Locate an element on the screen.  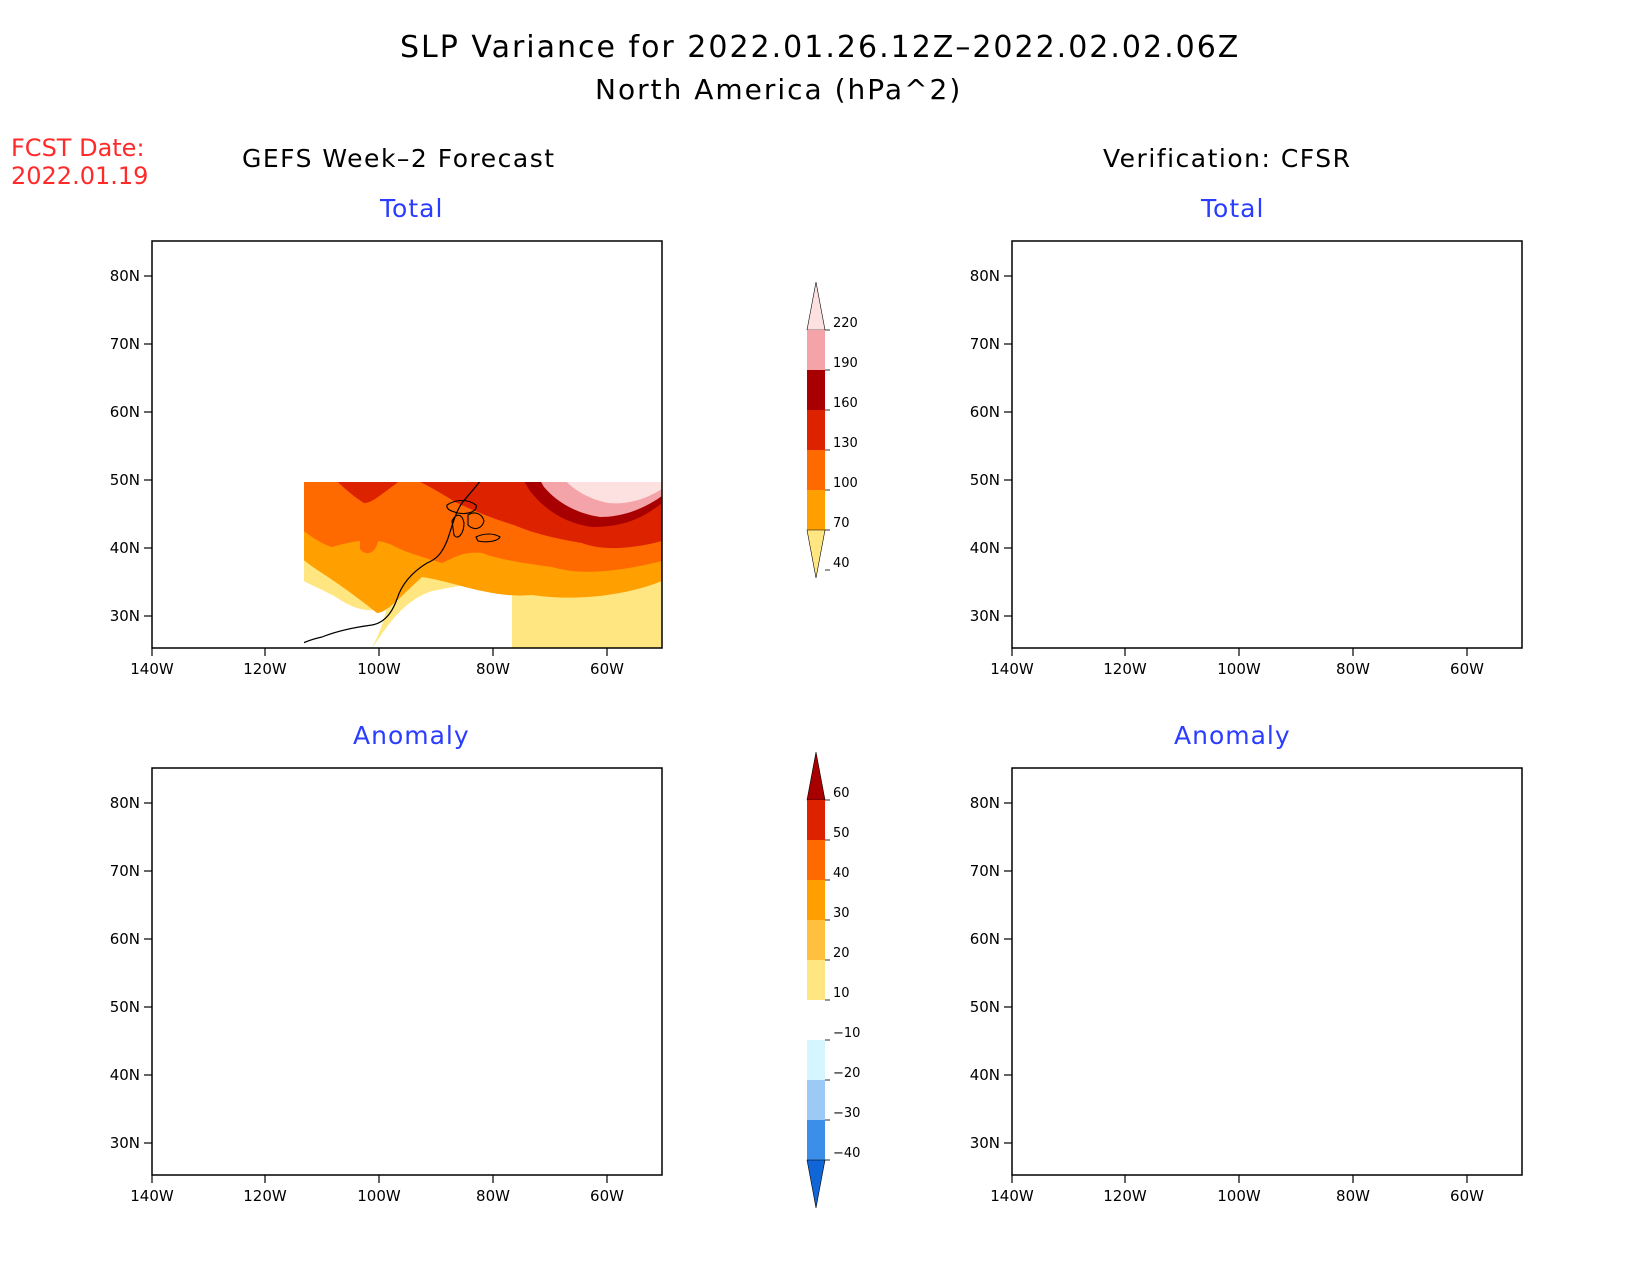
colorbar-label: 50 is located at coordinates (841, 833).